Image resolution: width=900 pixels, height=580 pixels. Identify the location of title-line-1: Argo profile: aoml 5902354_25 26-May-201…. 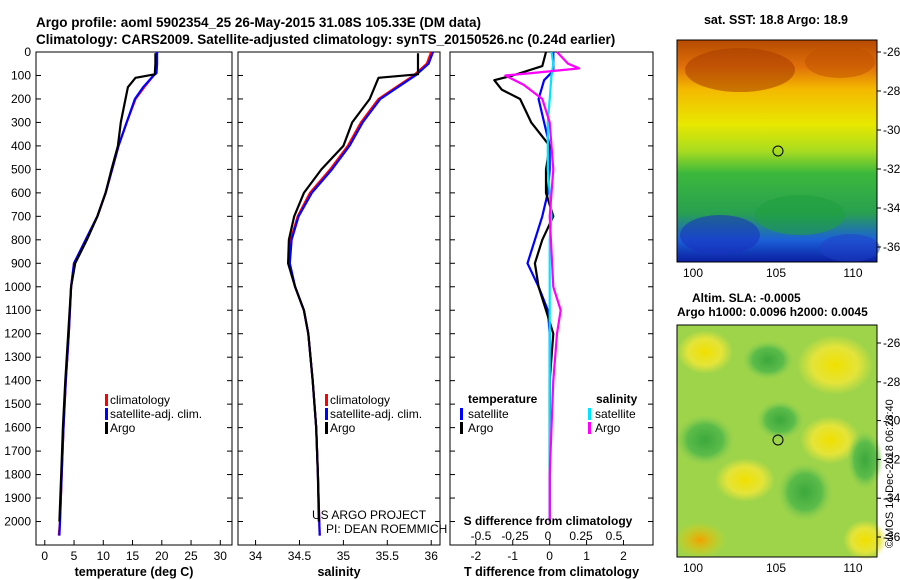
(258, 22).